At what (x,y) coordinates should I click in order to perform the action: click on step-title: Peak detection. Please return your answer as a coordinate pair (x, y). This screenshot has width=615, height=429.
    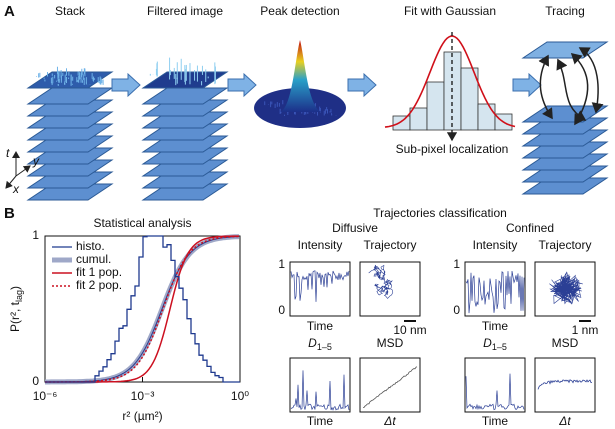
    Looking at the image, I should click on (299, 11).